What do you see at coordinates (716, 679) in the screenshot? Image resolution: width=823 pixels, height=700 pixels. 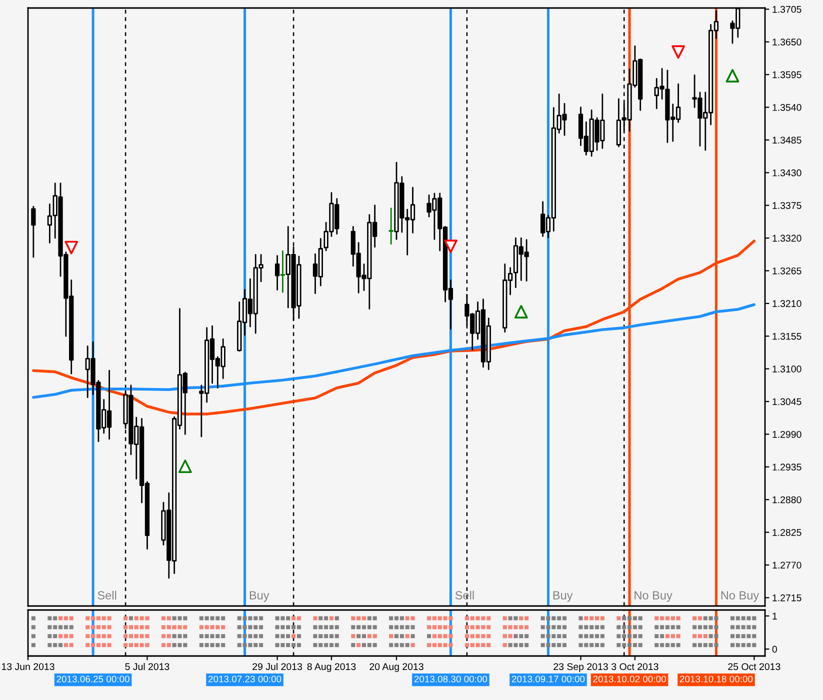 I see `ref-line-label: 2013.10.18 00:00` at bounding box center [716, 679].